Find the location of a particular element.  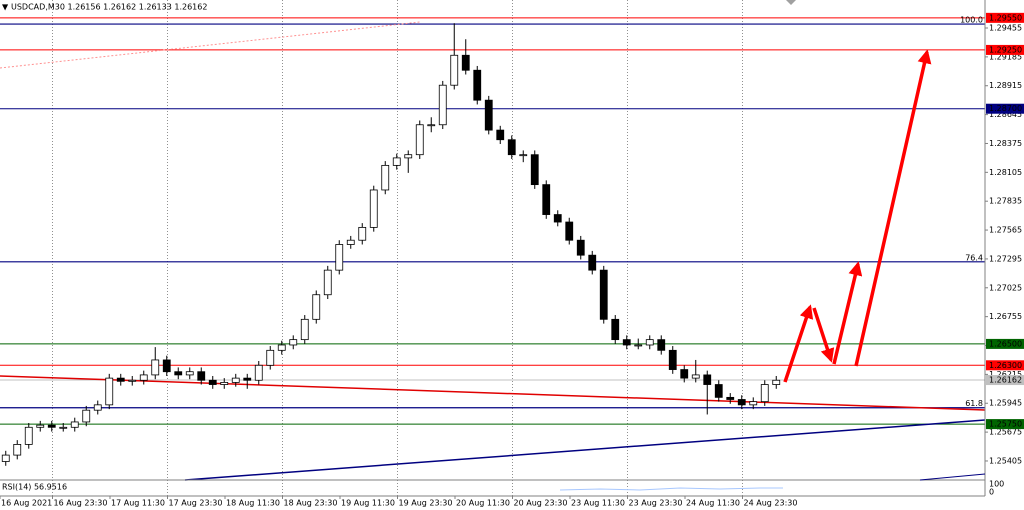

y-tick-label: 1.26755 is located at coordinates (1005, 316).